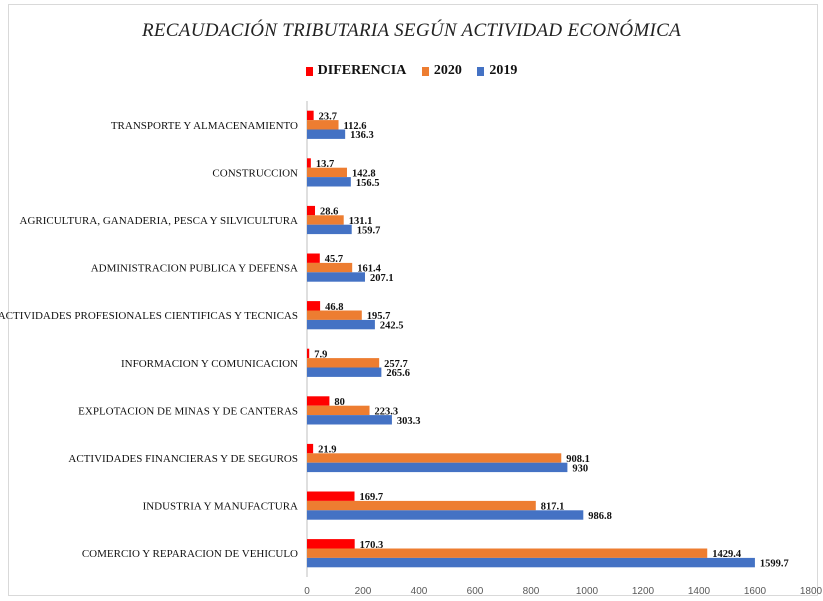 The width and height of the screenshot is (823, 601). What do you see at coordinates (188, 411) in the screenshot?
I see `category-label: EXPLOTACION DE MINAS Y DE CANTERAS` at bounding box center [188, 411].